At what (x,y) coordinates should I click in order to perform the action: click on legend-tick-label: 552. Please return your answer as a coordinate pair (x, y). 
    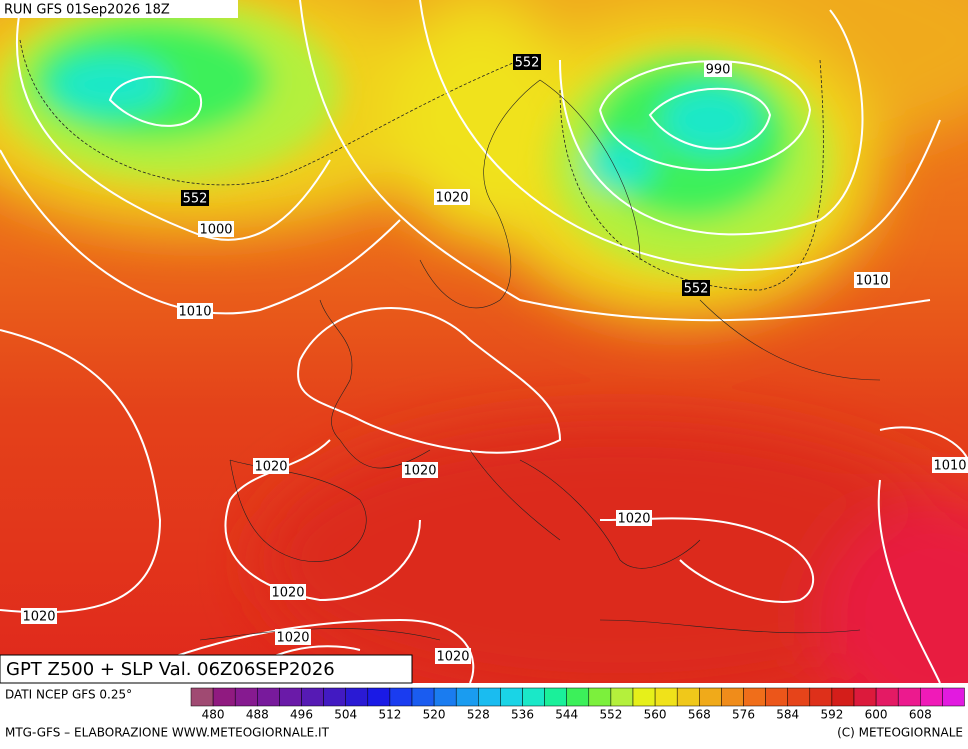
    Looking at the image, I should click on (610, 715).